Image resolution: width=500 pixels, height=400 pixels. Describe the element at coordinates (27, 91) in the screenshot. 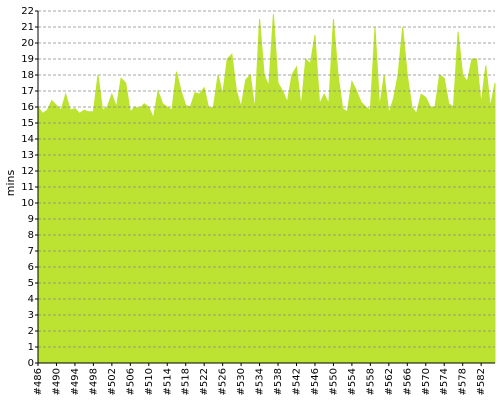

I see `y-tick-label: 17` at that location.